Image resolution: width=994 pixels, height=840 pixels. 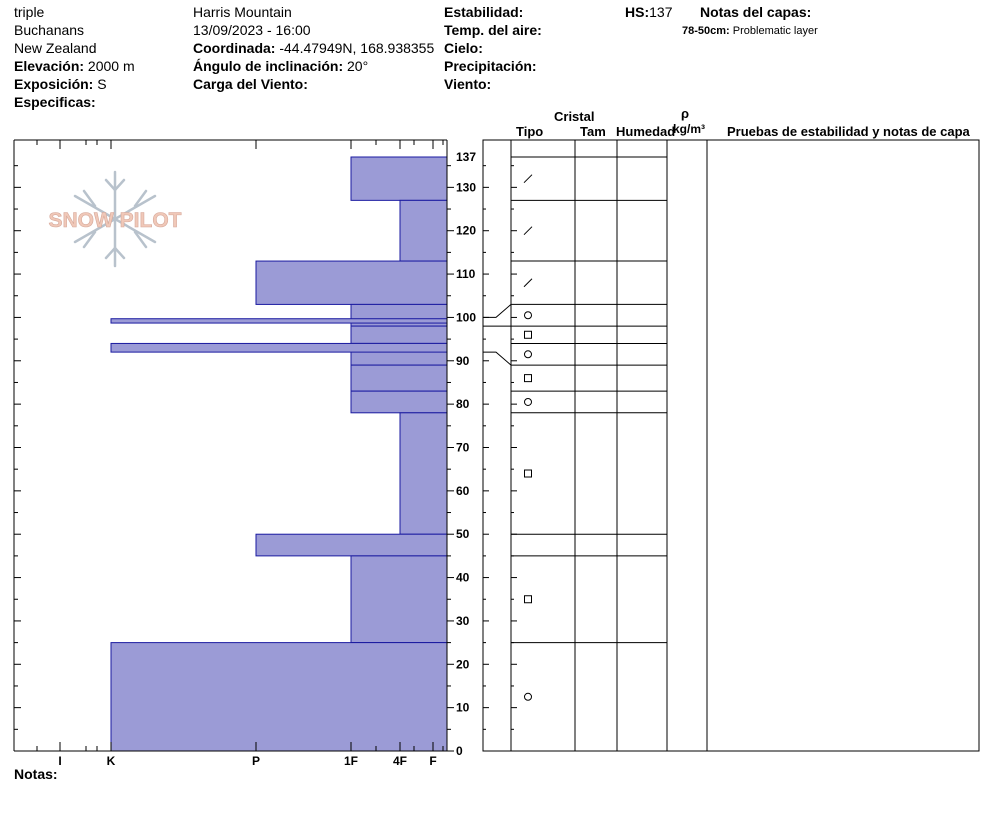 What do you see at coordinates (463, 664) in the screenshot?
I see `depth-label: 20` at bounding box center [463, 664].